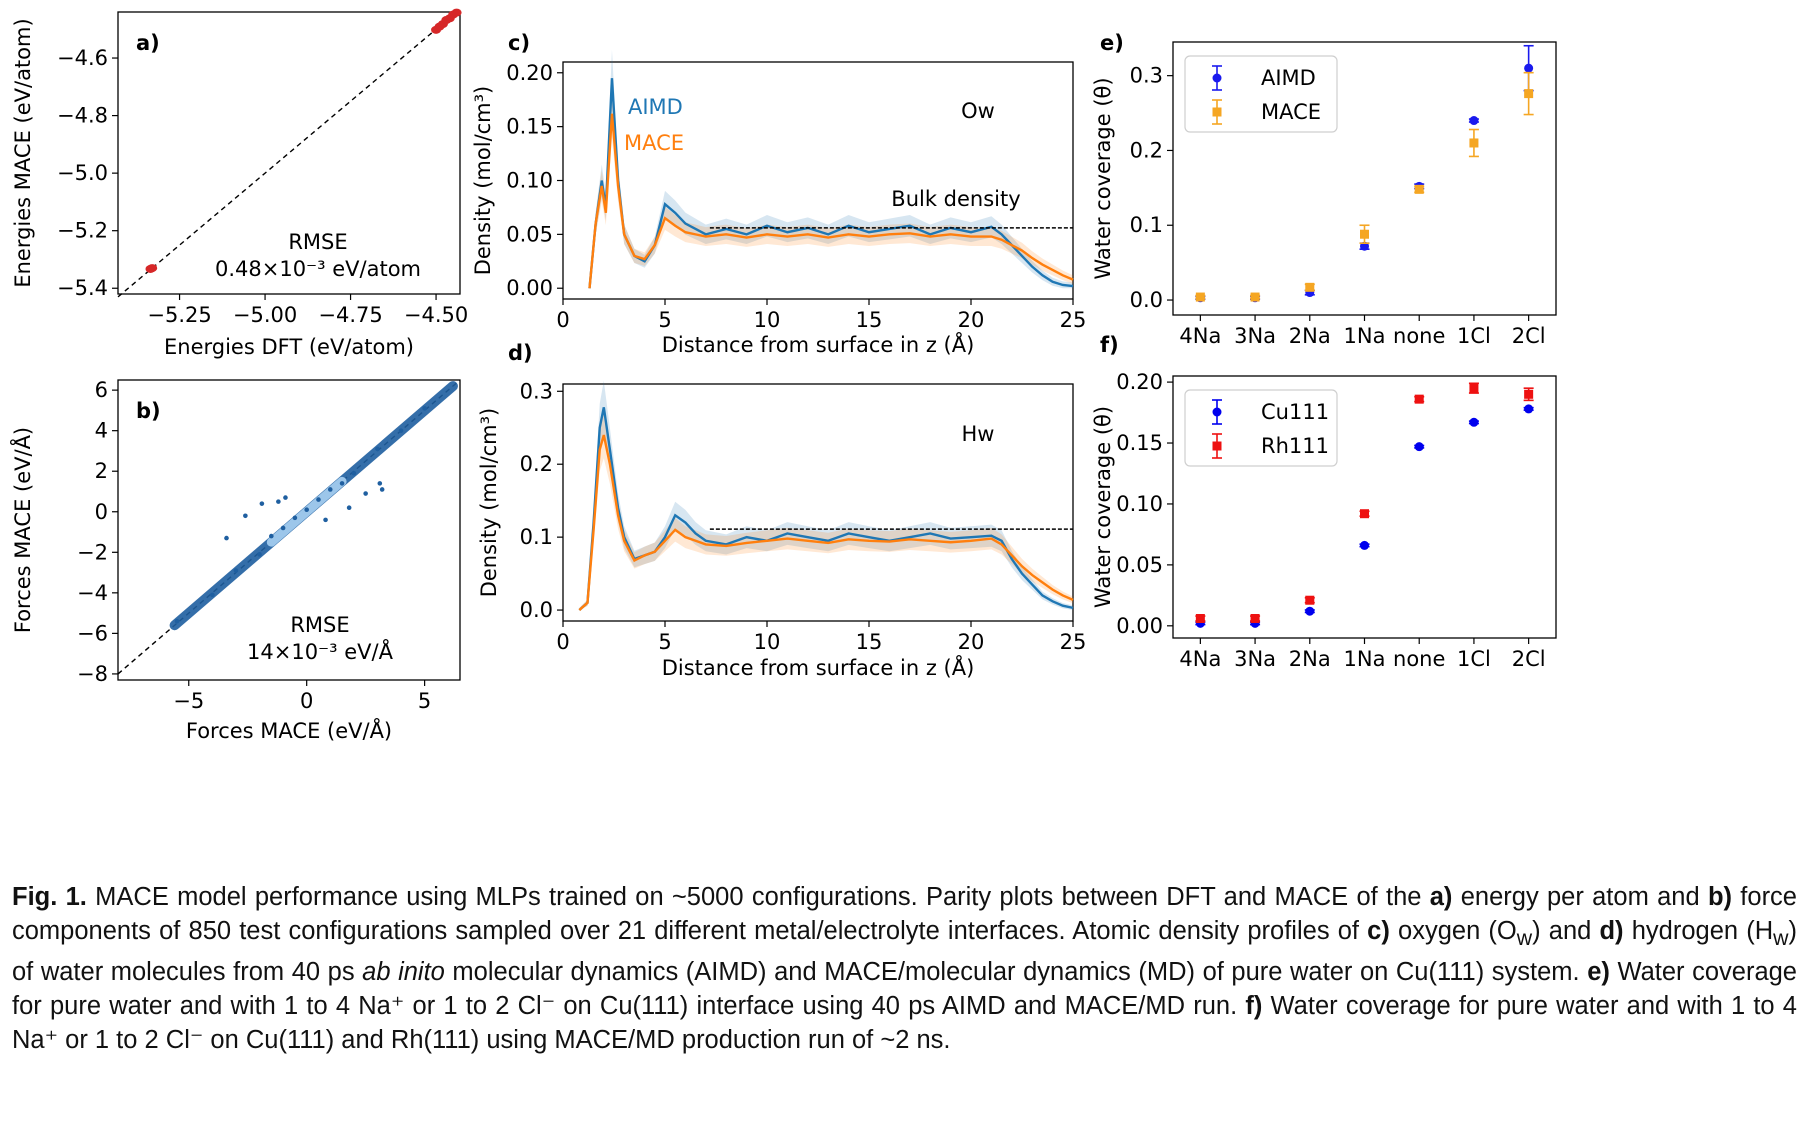  I want to click on aimd-label: AIMD, so click(655, 107).